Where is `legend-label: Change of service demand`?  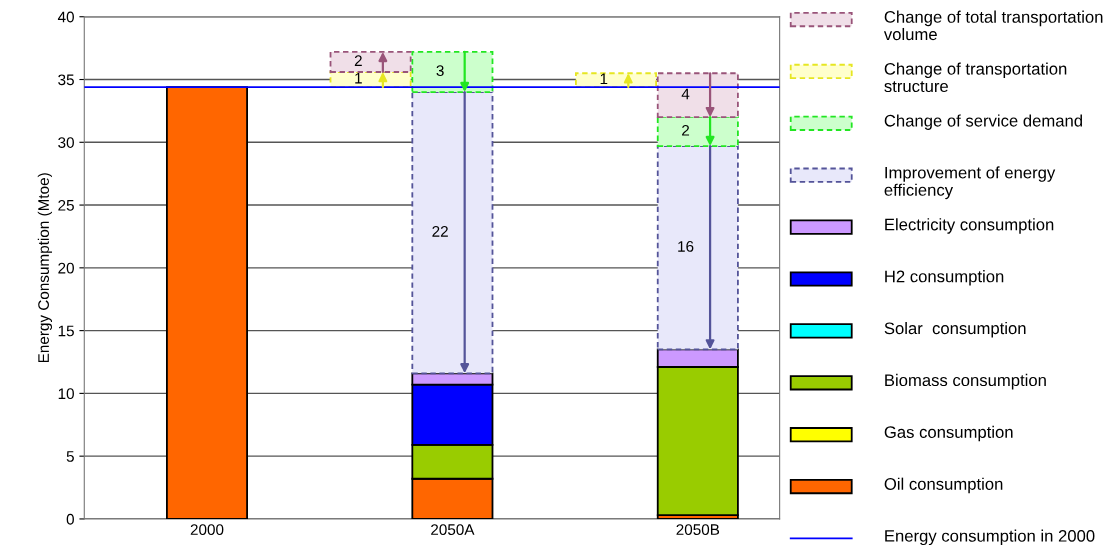 legend-label: Change of service demand is located at coordinates (983, 122).